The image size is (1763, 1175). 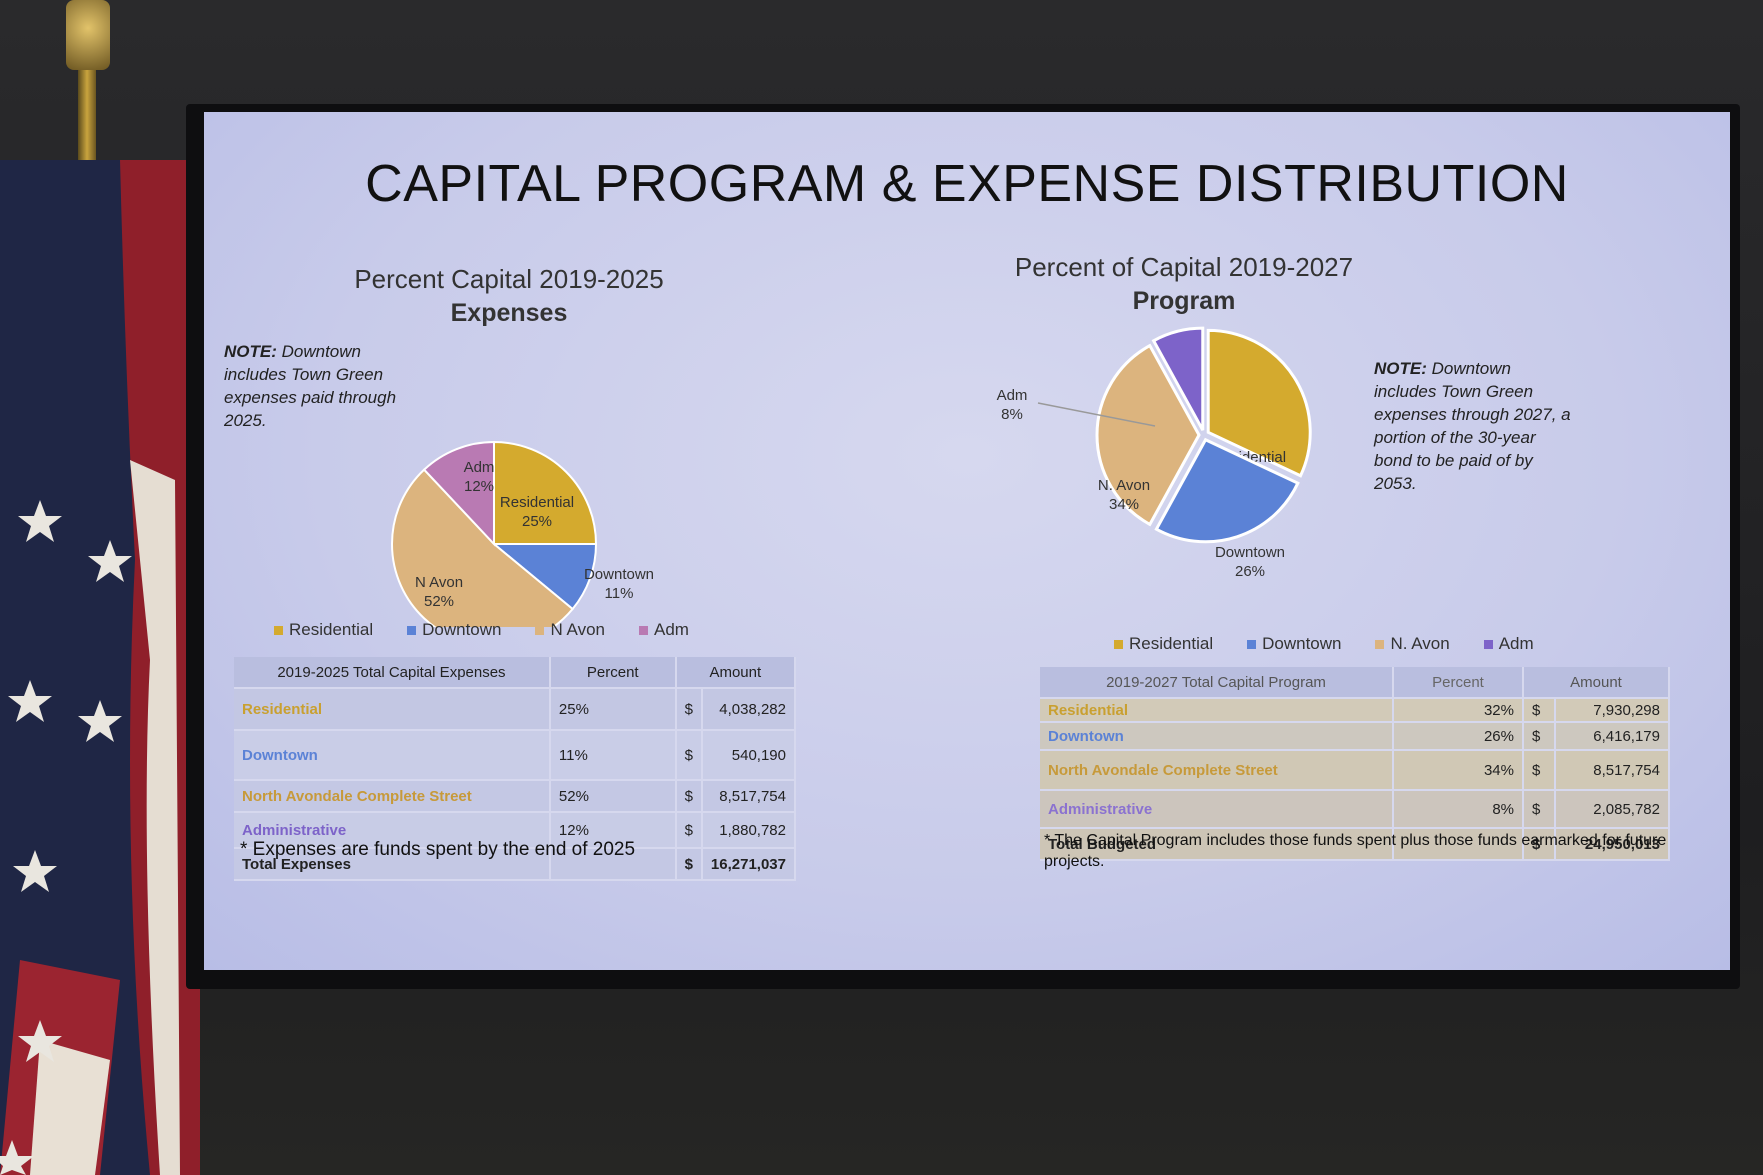 What do you see at coordinates (392, 755) in the screenshot?
I see `left-table-cell-label: Downtown` at bounding box center [392, 755].